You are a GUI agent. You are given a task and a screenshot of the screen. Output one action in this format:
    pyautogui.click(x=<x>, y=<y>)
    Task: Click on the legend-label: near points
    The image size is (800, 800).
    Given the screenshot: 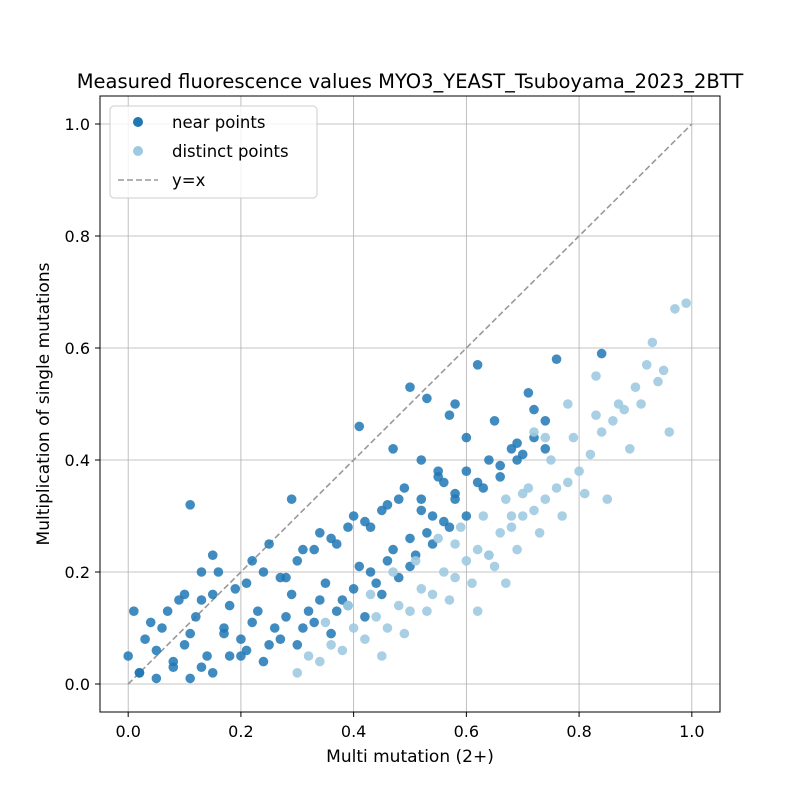 What is the action you would take?
    pyautogui.click(x=218, y=122)
    